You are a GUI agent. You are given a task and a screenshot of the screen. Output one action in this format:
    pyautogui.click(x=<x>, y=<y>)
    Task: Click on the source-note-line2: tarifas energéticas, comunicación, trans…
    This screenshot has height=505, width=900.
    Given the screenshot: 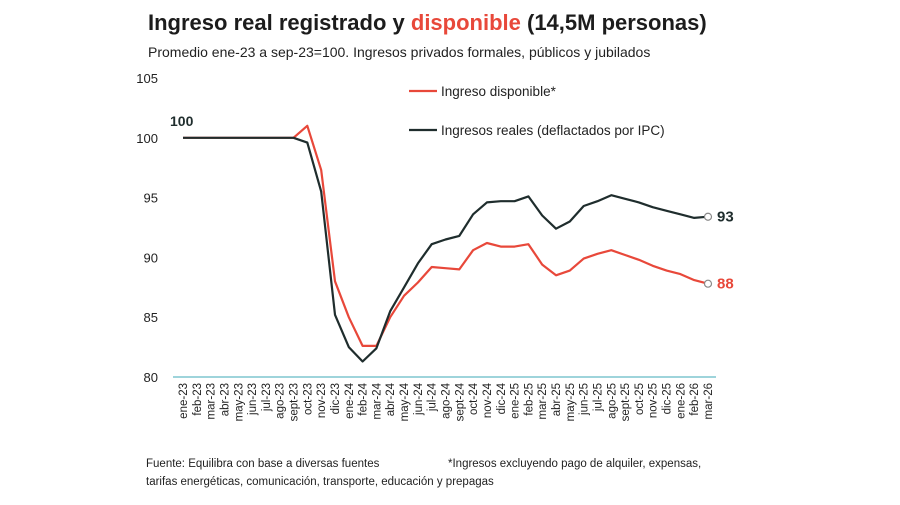 What is the action you would take?
    pyautogui.click(x=320, y=482)
    